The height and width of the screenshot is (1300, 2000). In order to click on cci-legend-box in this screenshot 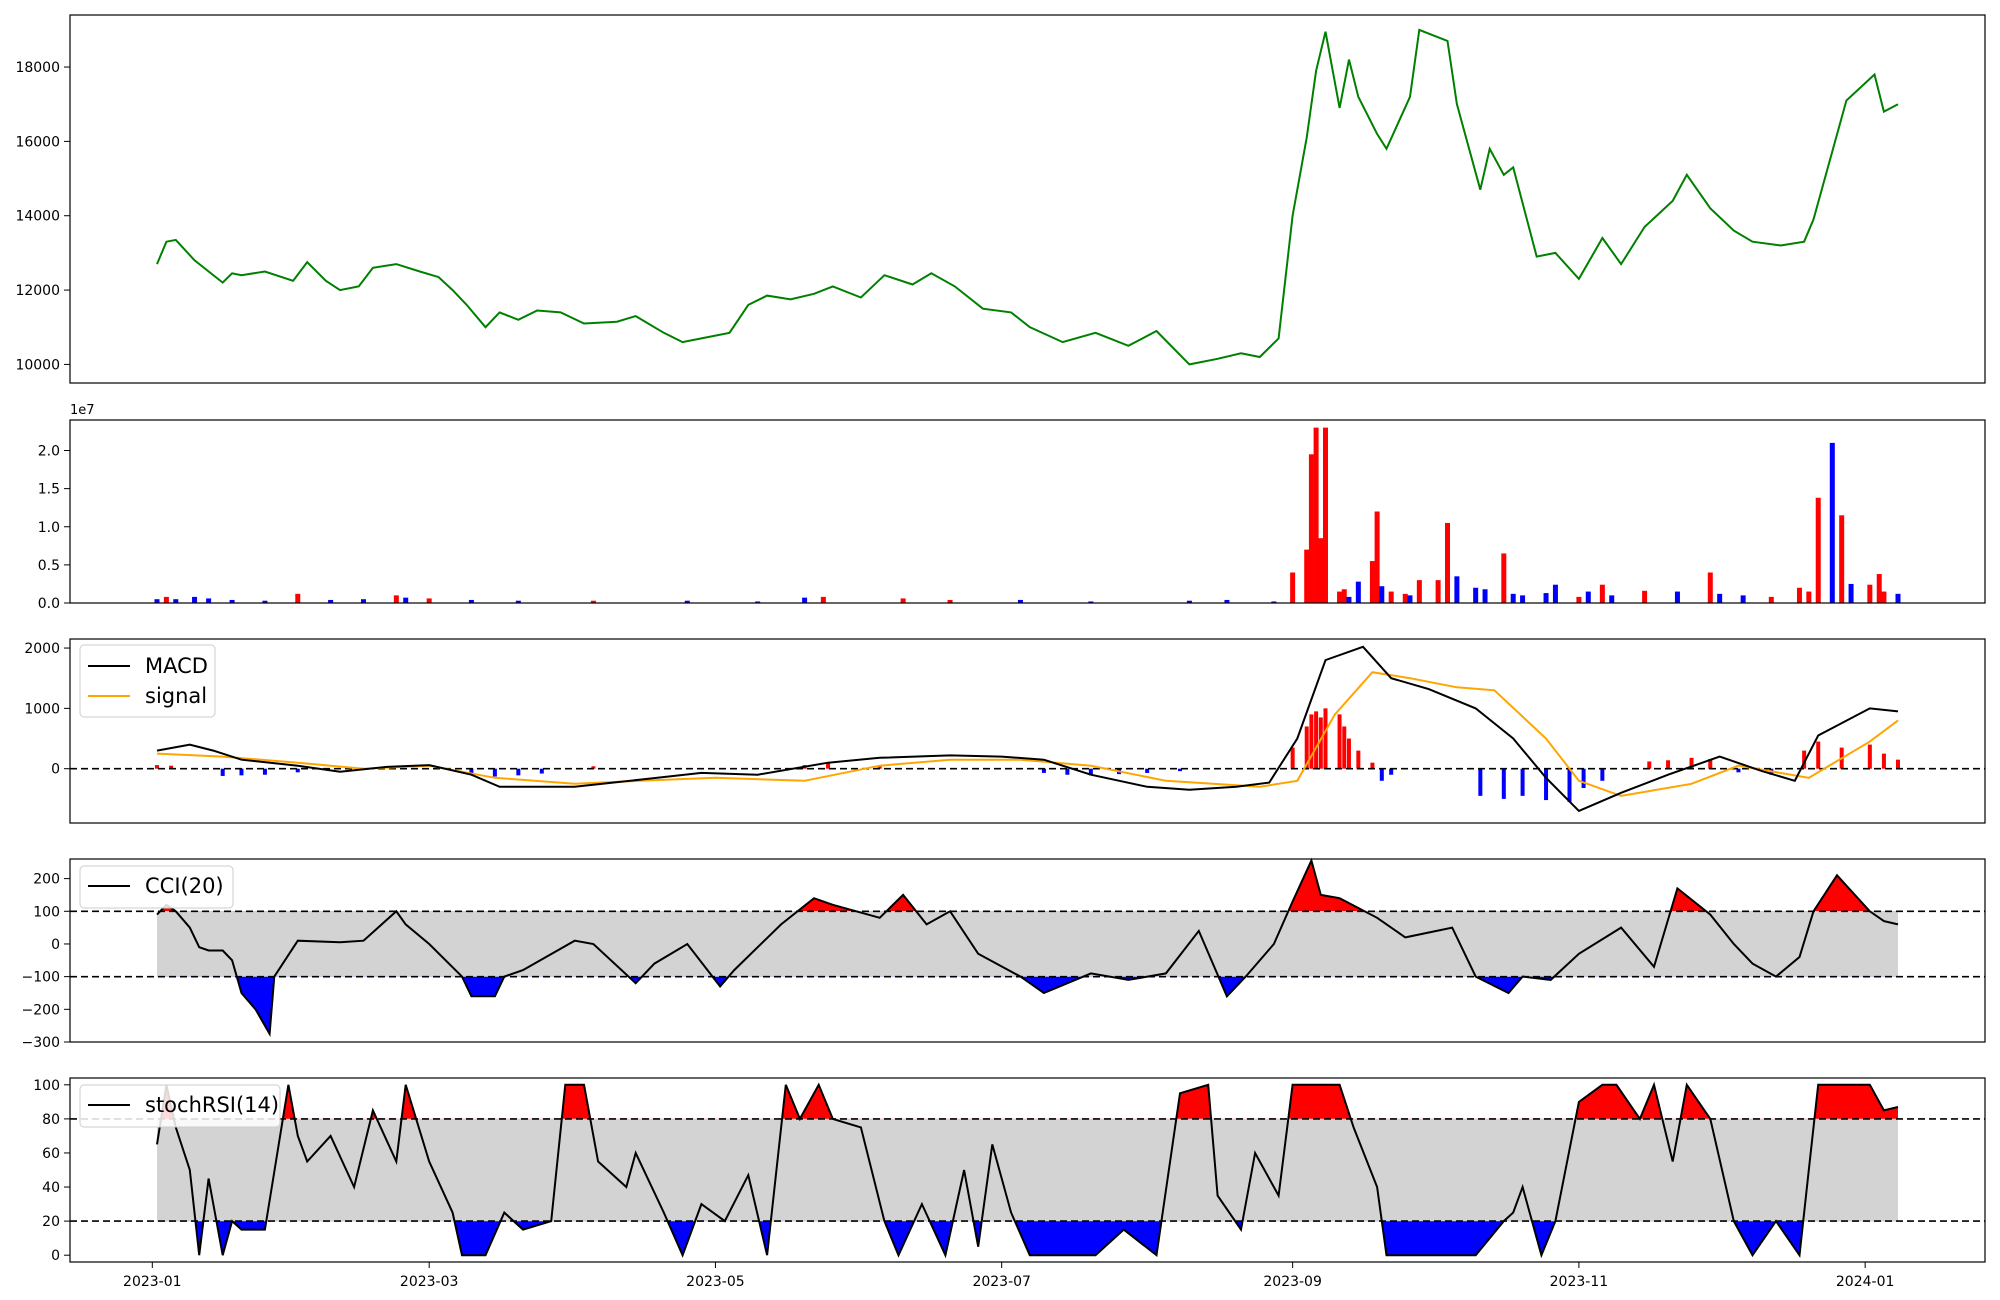, I will do `click(156, 887)`.